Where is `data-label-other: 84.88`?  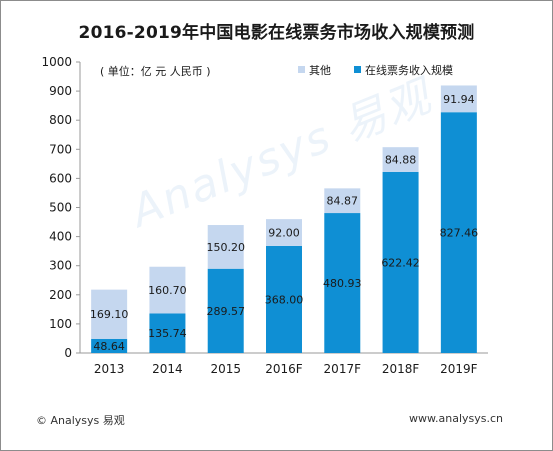
data-label-other: 84.88 is located at coordinates (401, 160).